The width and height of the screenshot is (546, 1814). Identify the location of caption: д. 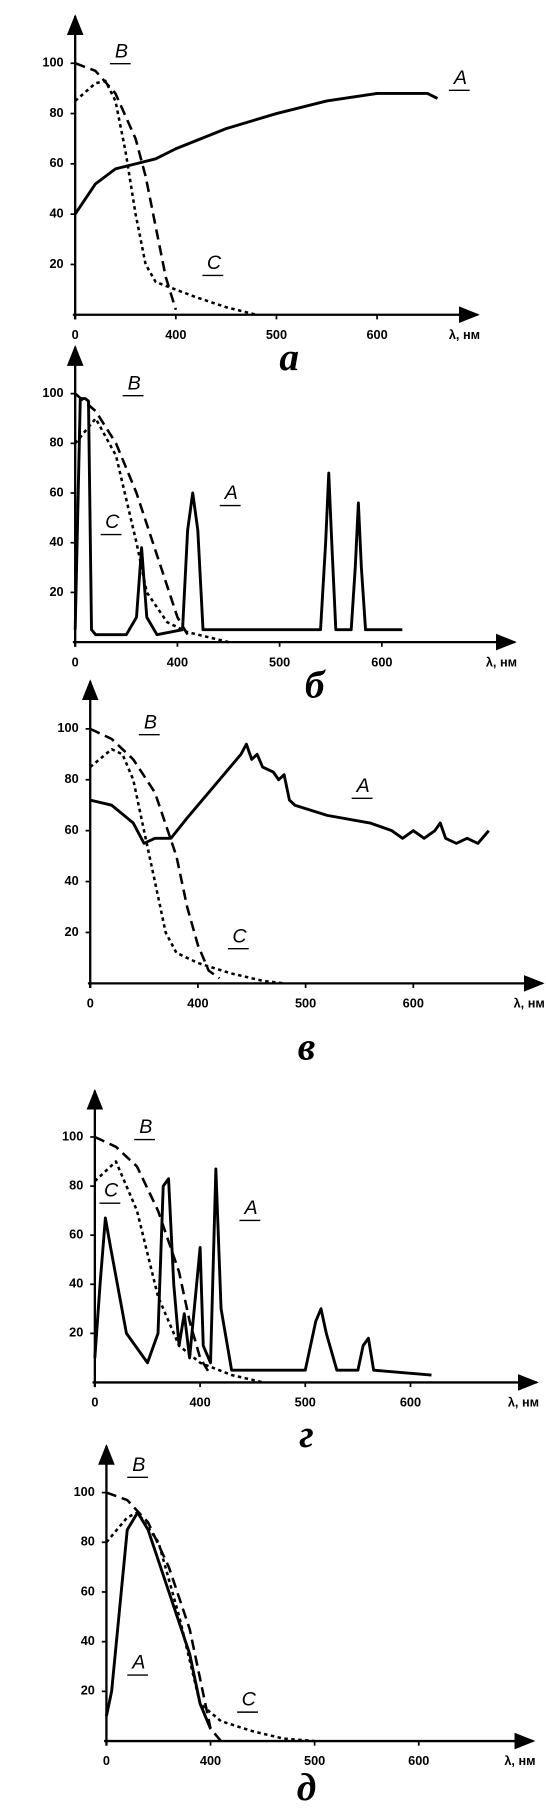
(307, 1787).